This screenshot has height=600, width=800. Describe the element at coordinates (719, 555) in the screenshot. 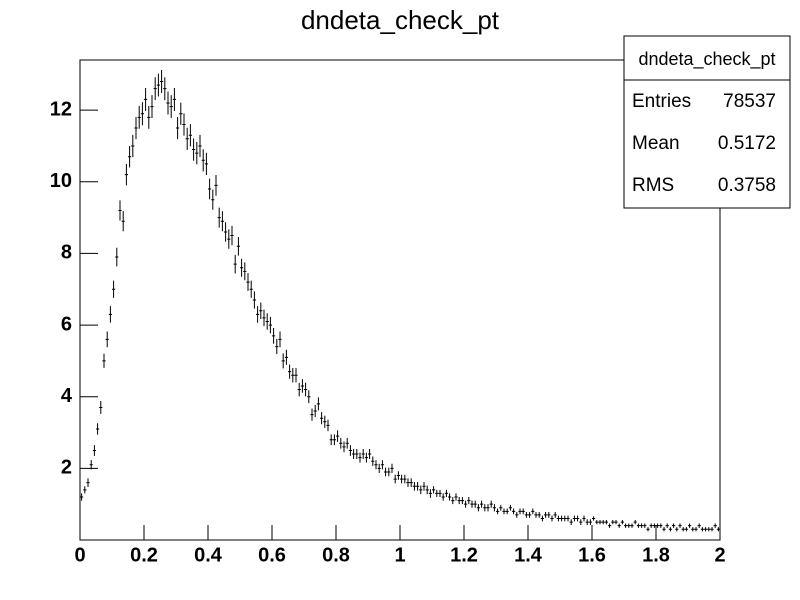

I see `x-tick-label: 2` at that location.